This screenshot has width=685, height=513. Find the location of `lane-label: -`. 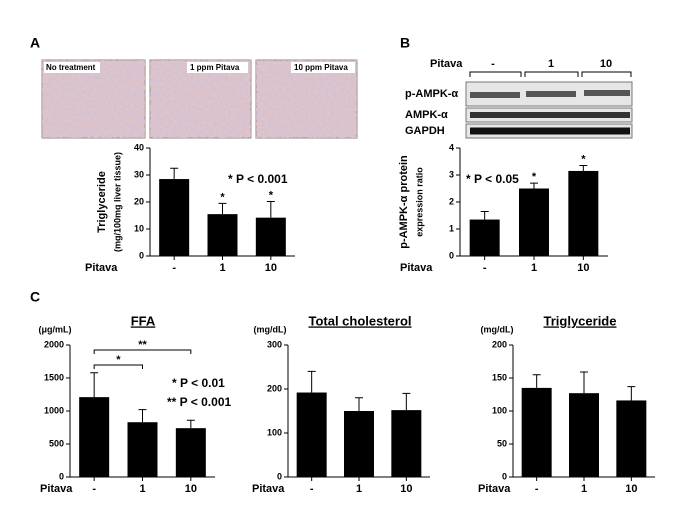

lane-label: - is located at coordinates (493, 64).